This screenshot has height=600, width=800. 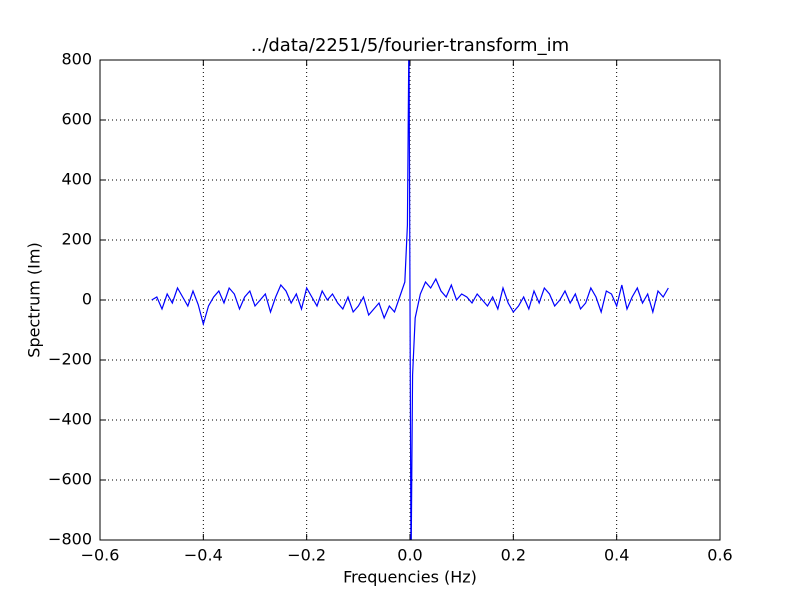 What do you see at coordinates (76, 179) in the screenshot?
I see `y-tick-label: 400` at bounding box center [76, 179].